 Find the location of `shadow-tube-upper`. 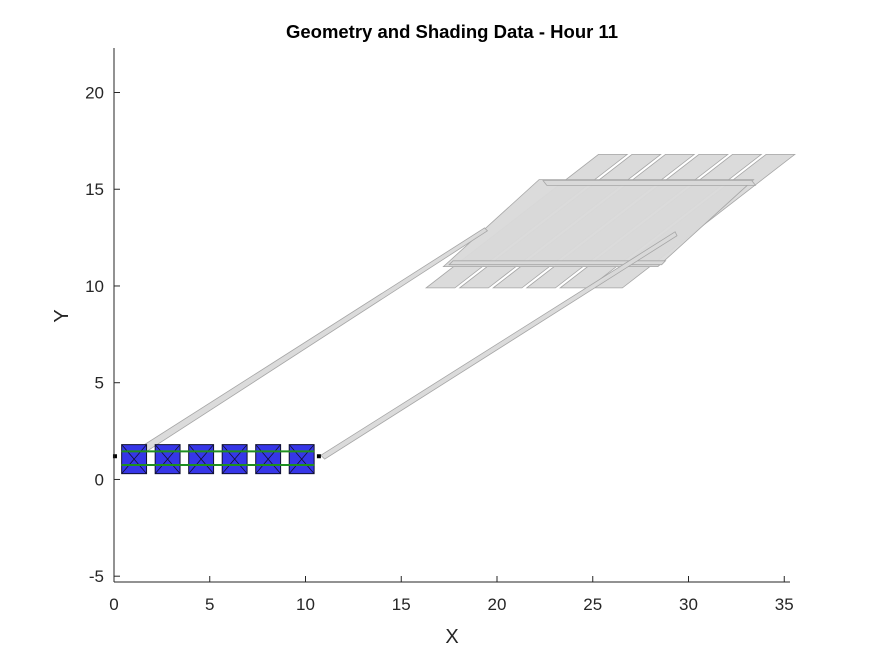

shadow-tube-upper is located at coordinates (649, 183).